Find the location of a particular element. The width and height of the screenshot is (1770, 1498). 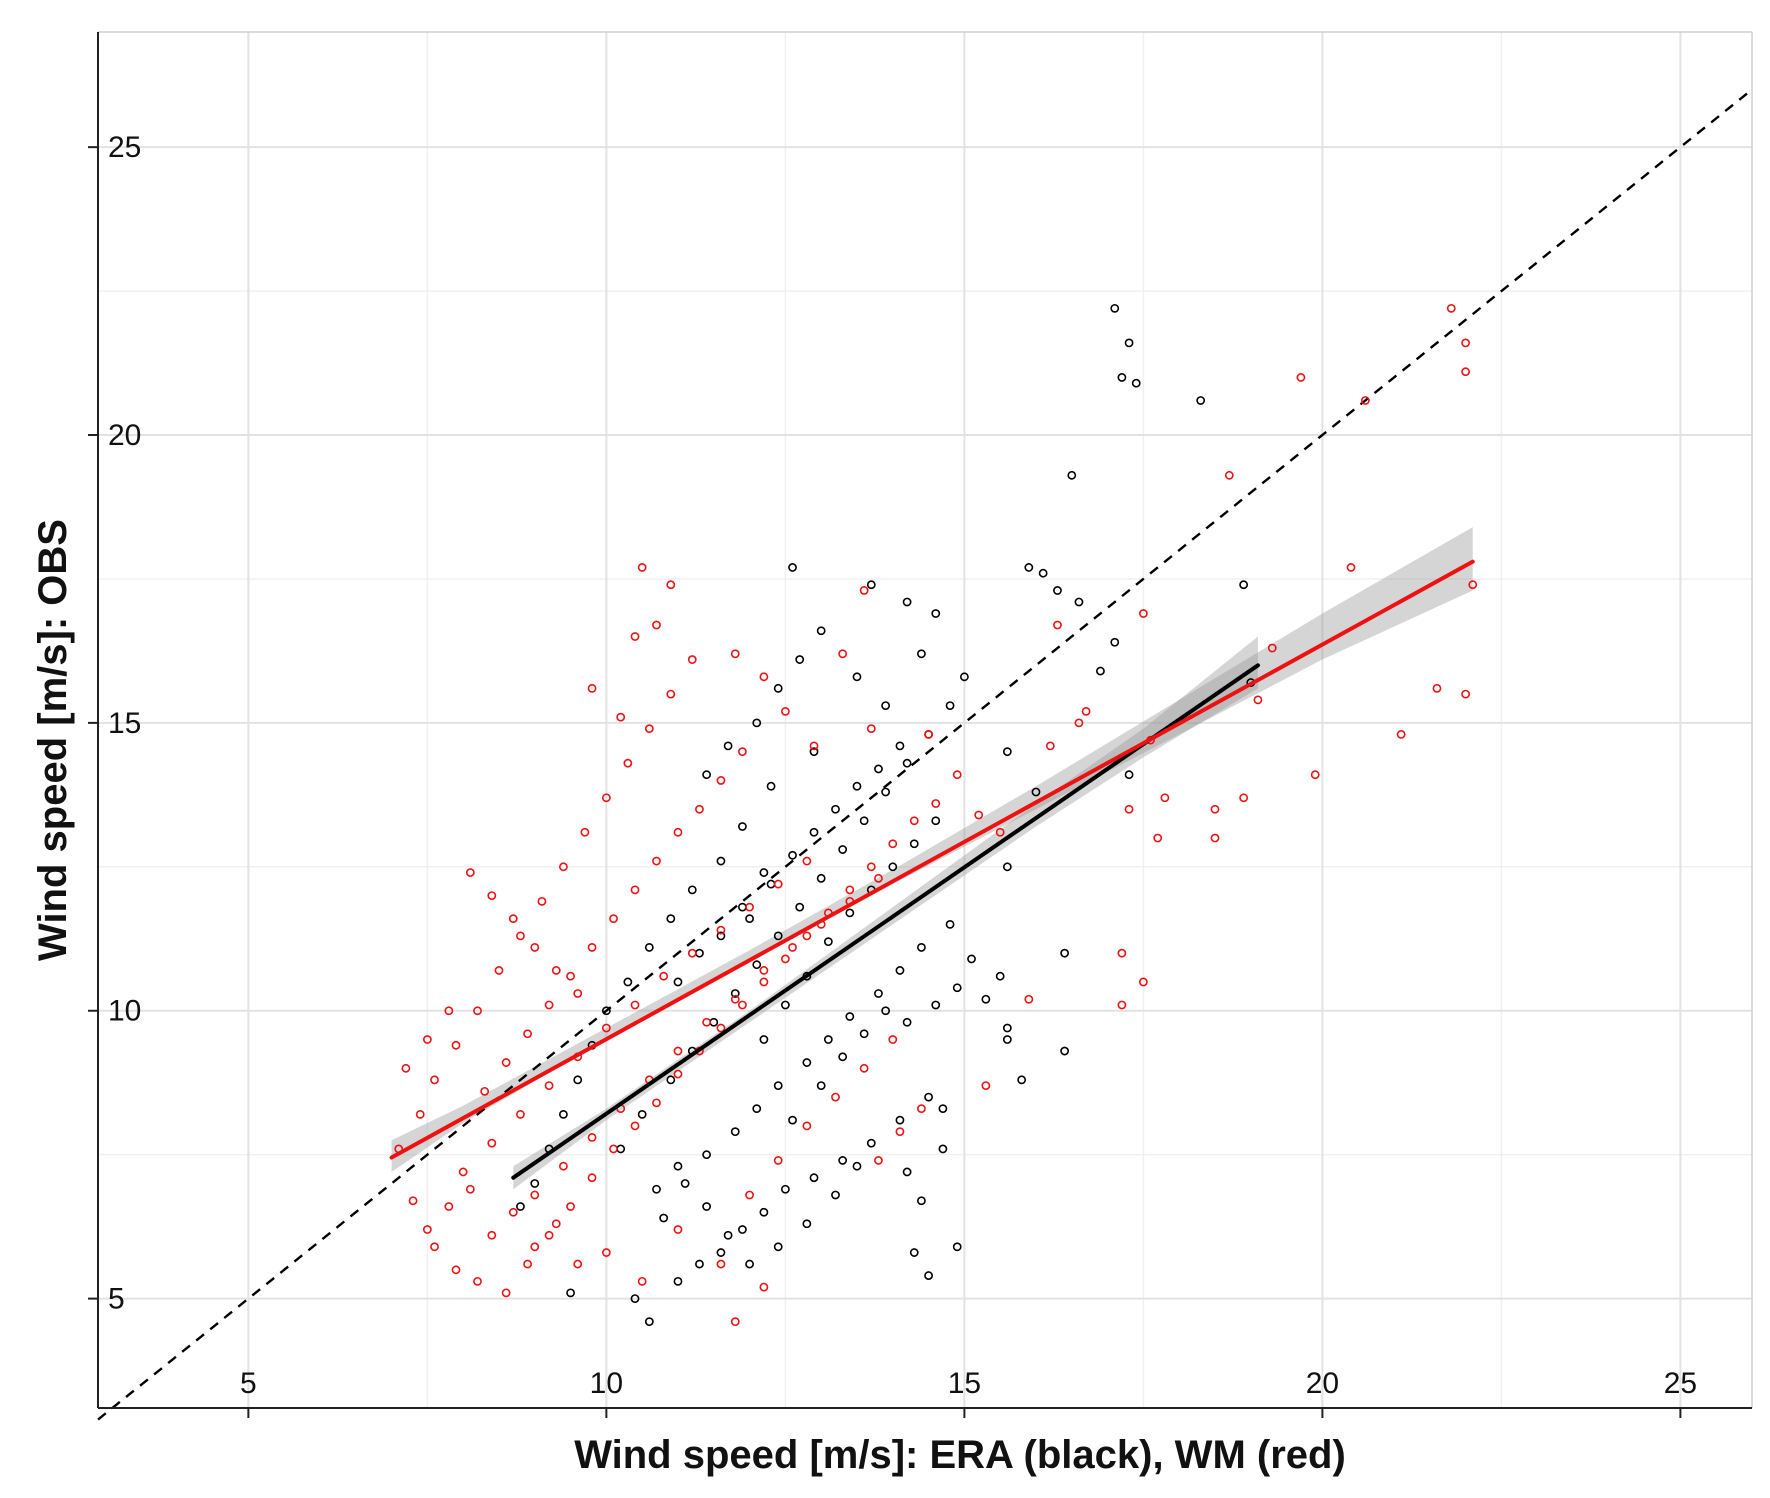

y-tick-label: 25 is located at coordinates (124, 147).